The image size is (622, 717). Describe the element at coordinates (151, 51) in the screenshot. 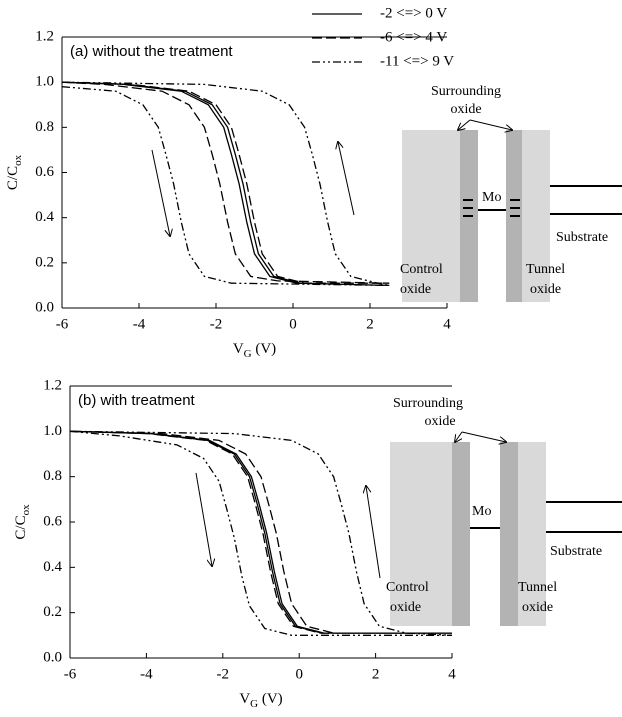

I see `chart-title: (a) without the treatment` at that location.